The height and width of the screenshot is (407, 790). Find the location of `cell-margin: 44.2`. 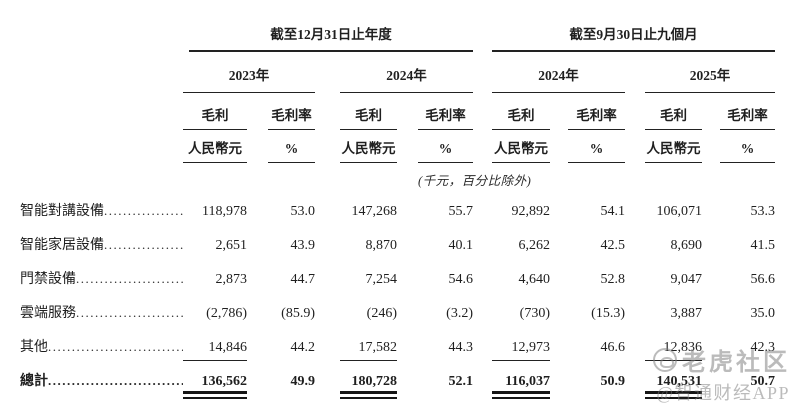

cell-margin: 44.2 is located at coordinates (303, 347).